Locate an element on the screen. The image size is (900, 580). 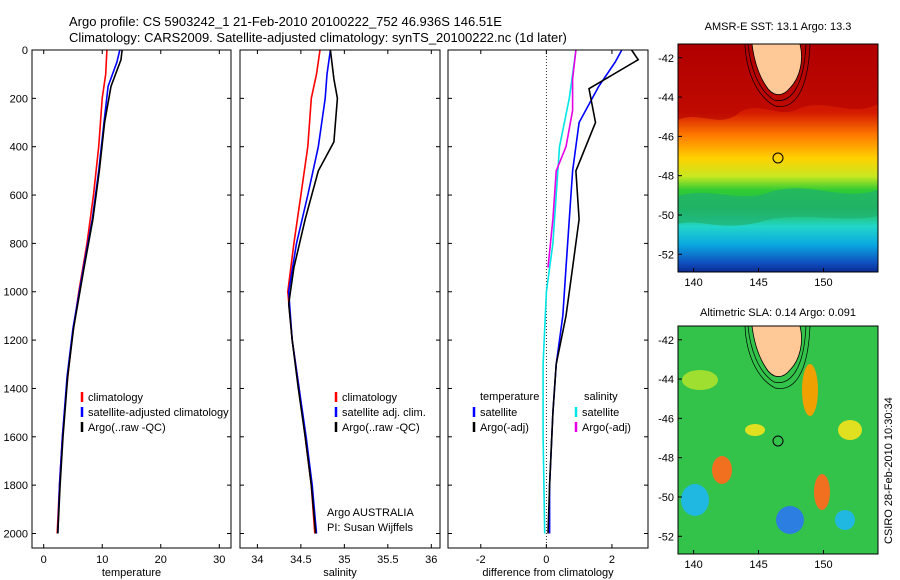
legend-title-salinity: salinity is located at coordinates (601, 397).